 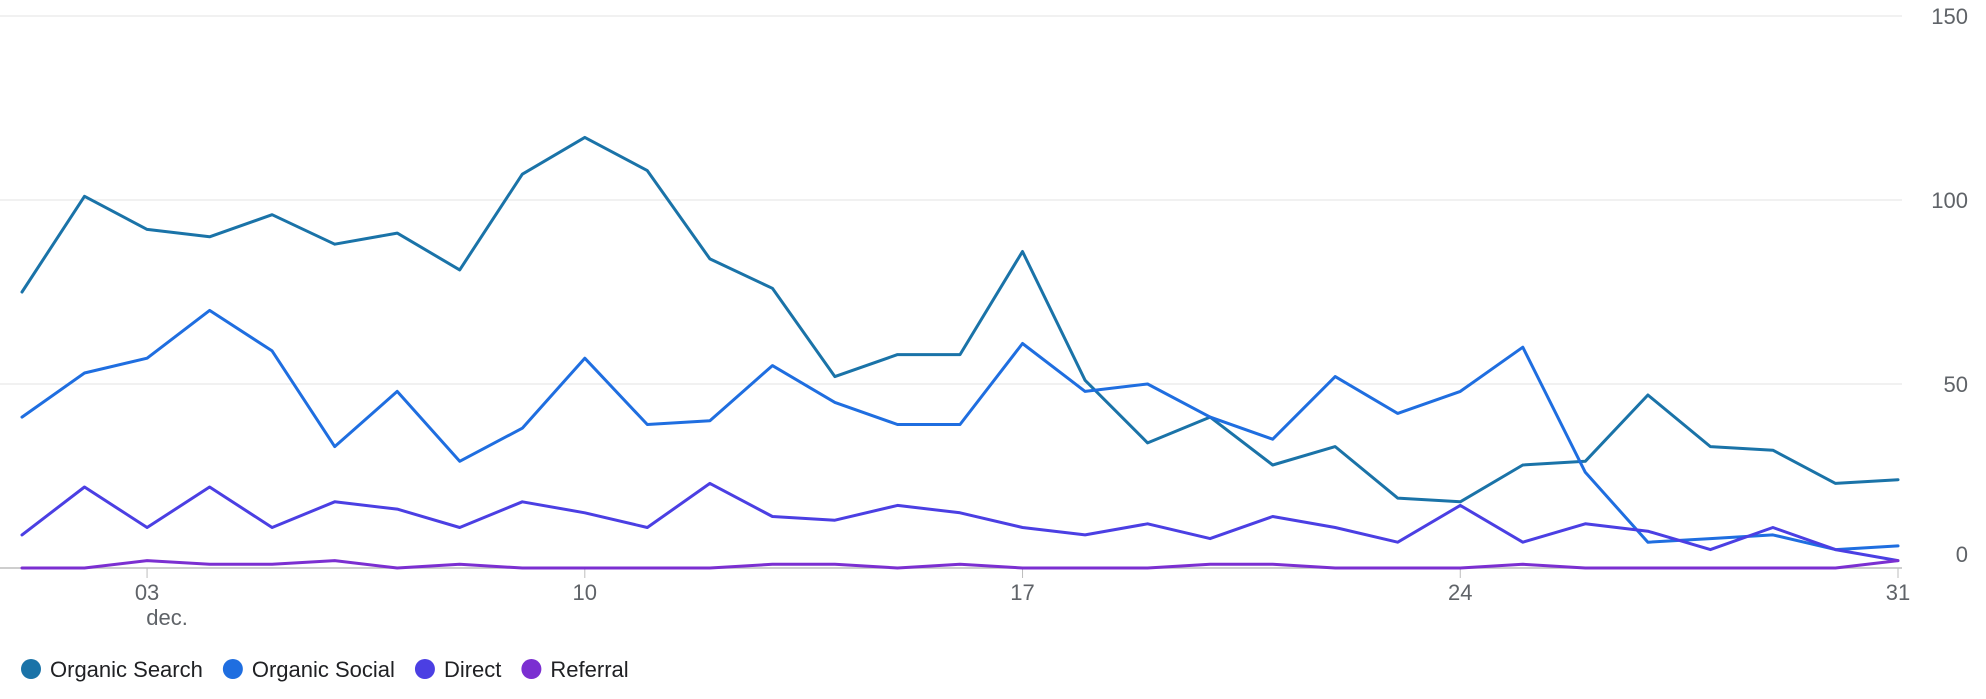 What do you see at coordinates (424, 669) in the screenshot?
I see `legend-swatch-direct` at bounding box center [424, 669].